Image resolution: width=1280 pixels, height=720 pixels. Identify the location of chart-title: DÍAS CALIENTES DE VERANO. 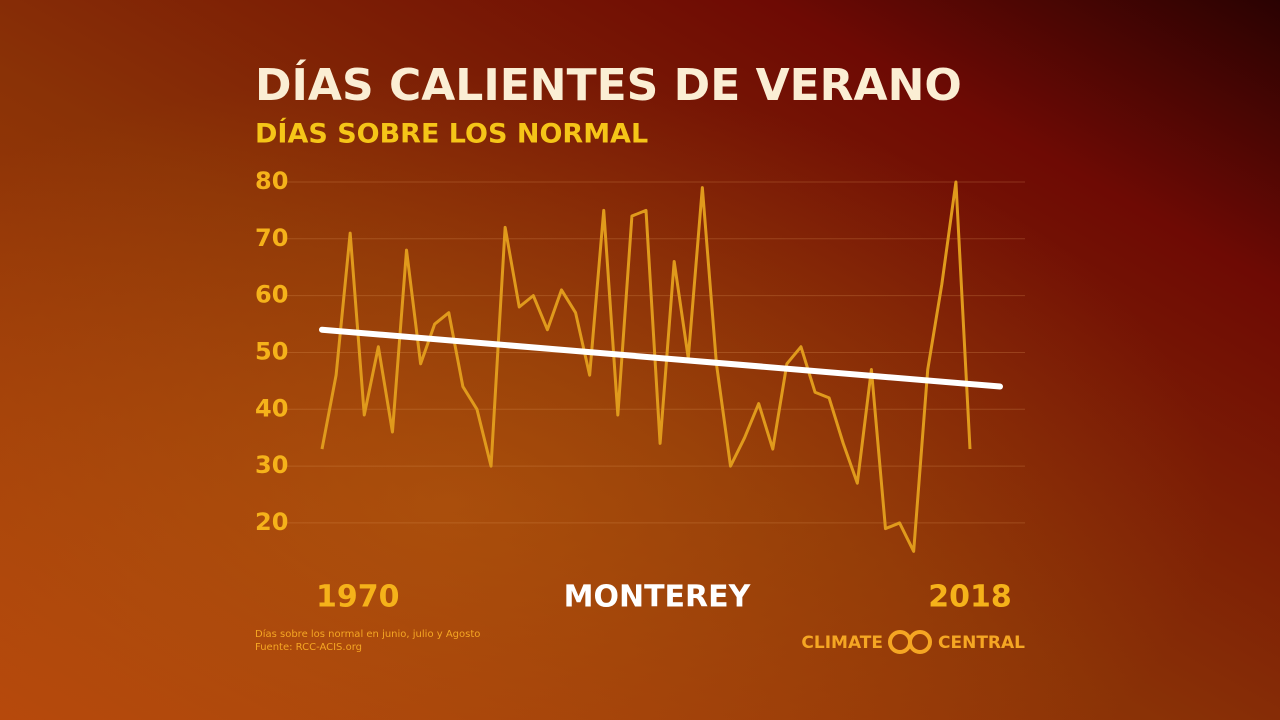
(608, 84).